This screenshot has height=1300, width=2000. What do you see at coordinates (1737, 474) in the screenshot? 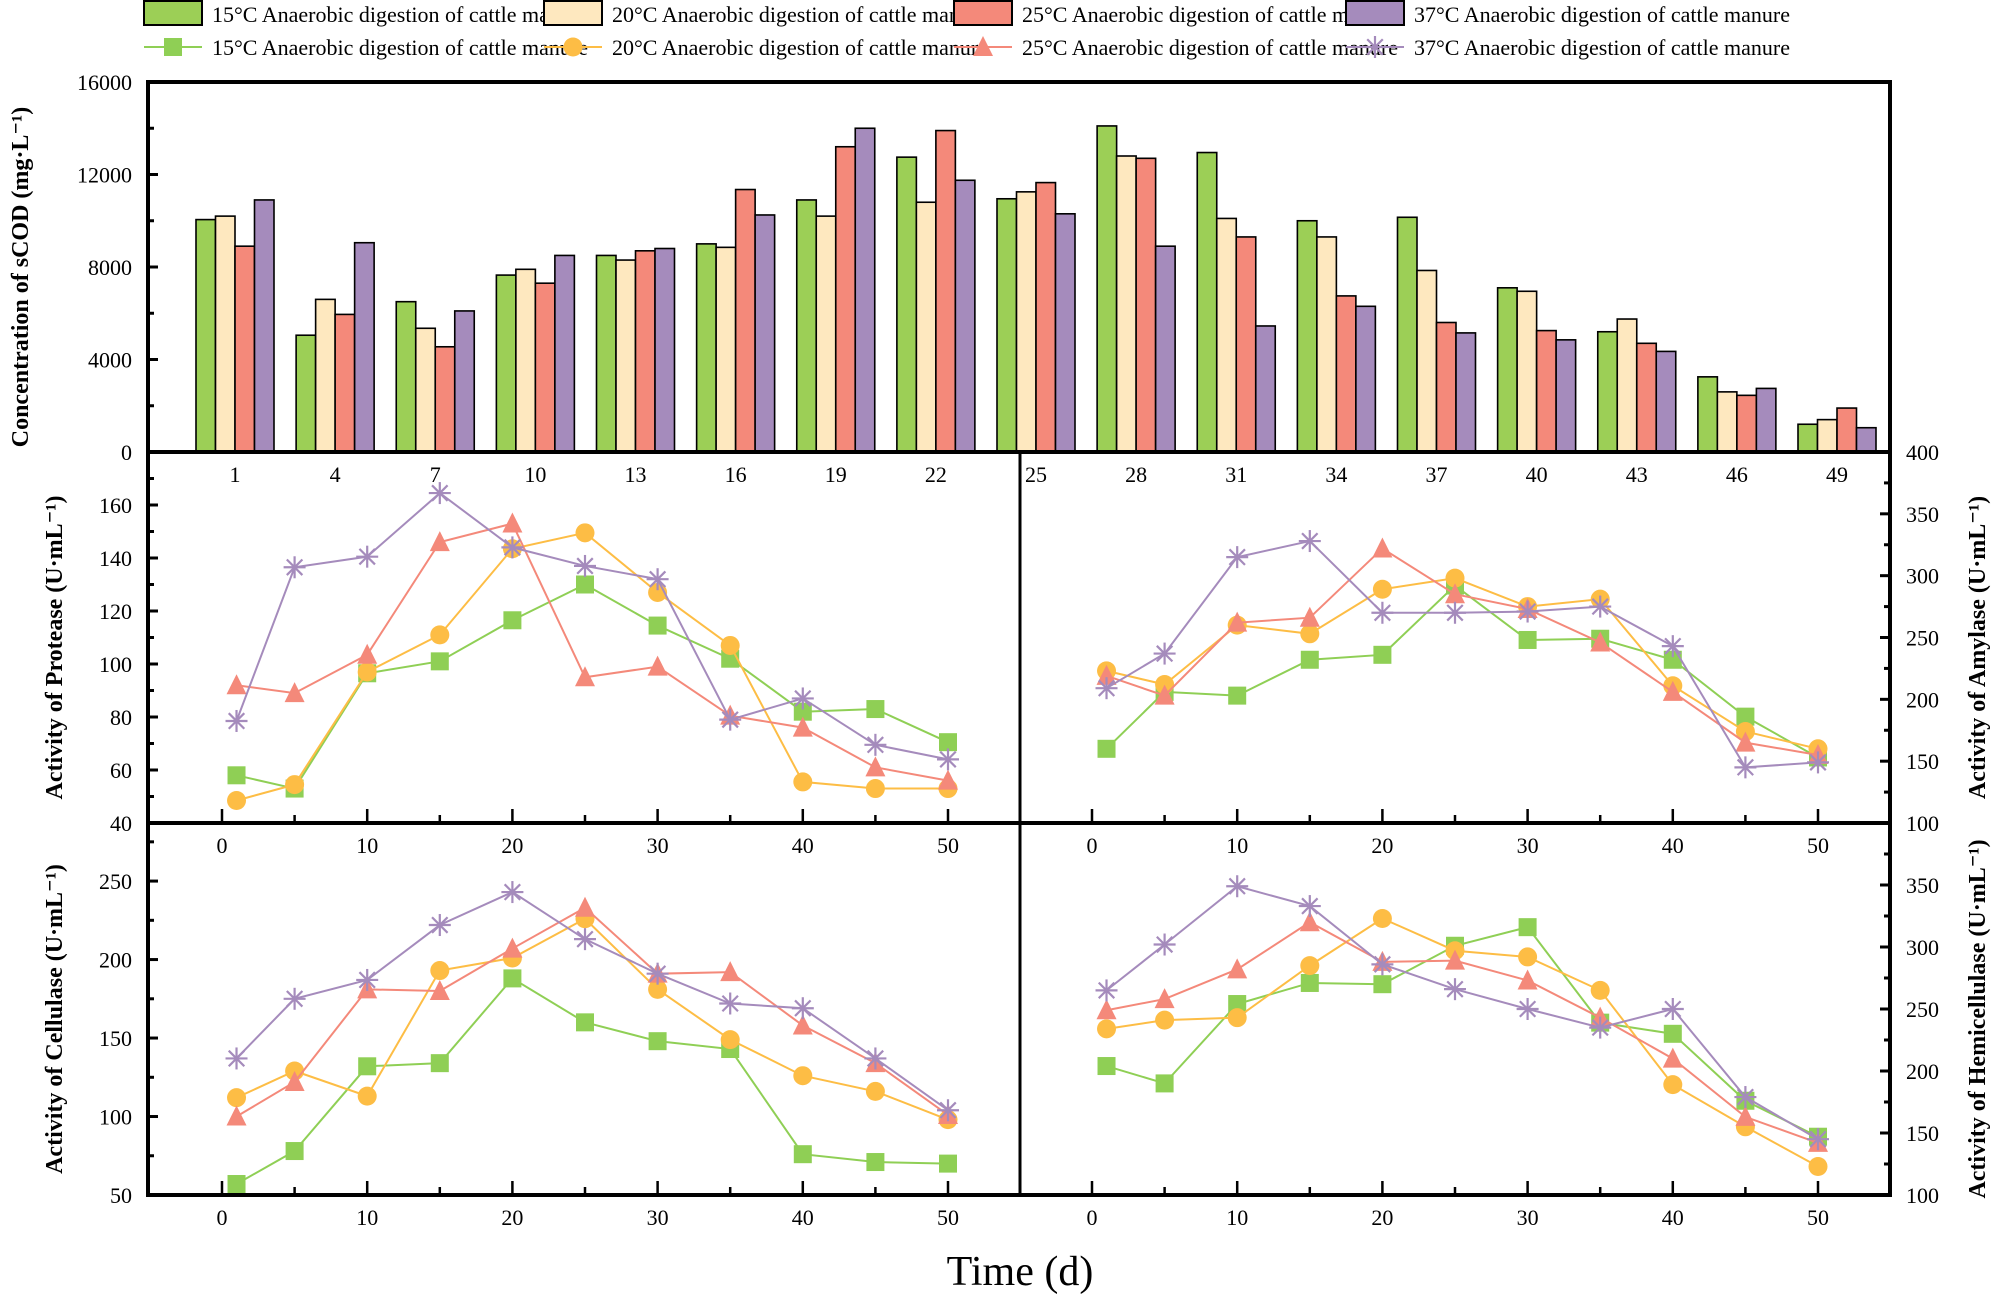
I see `x-tick-label: 46` at bounding box center [1737, 474].